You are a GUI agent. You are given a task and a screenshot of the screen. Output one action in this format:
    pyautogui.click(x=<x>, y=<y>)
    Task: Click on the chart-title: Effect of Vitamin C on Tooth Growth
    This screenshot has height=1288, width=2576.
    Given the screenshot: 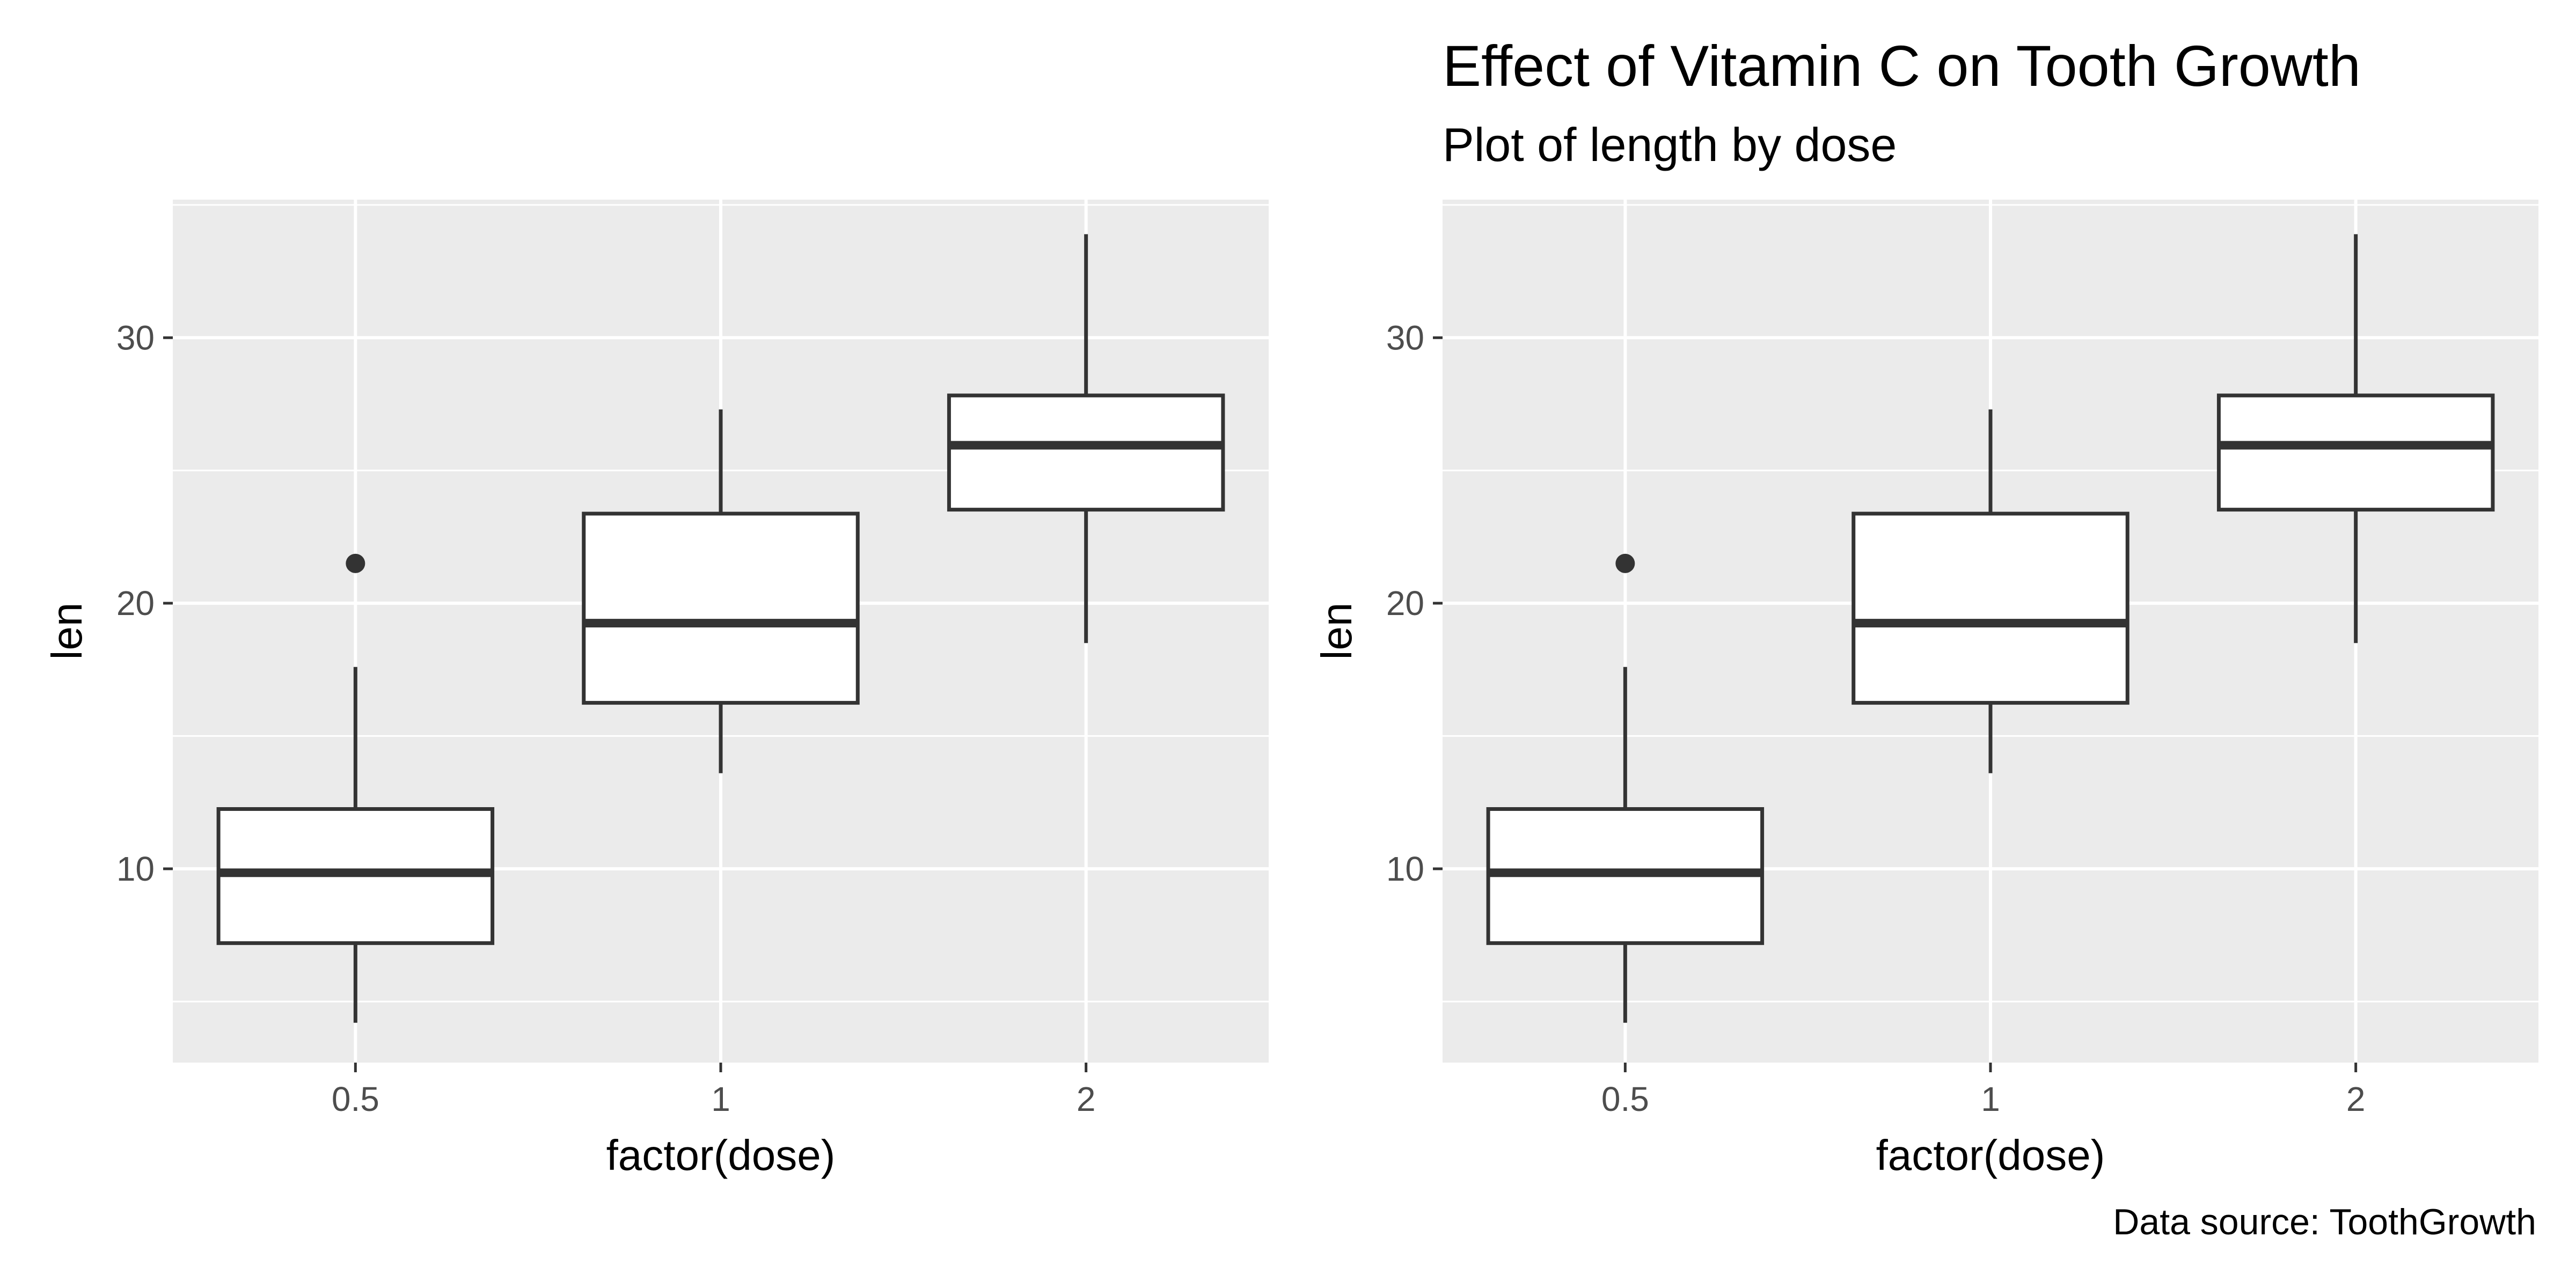 What is the action you would take?
    pyautogui.click(x=1902, y=65)
    